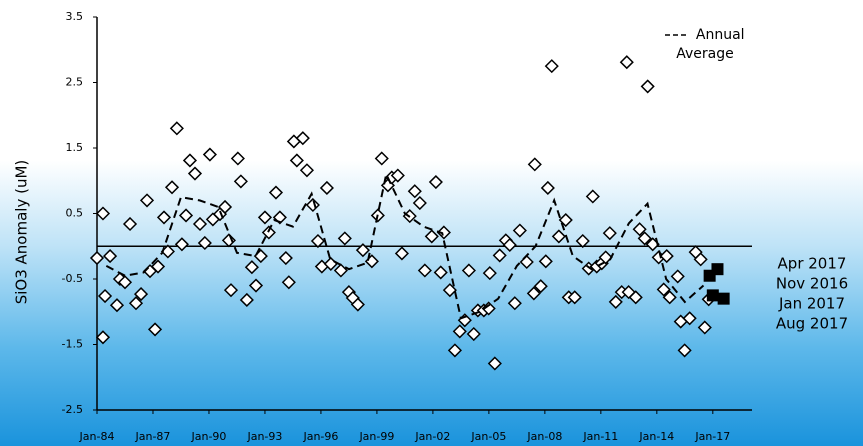  I want to click on y-tick-label: 2.5, so click(75, 82).